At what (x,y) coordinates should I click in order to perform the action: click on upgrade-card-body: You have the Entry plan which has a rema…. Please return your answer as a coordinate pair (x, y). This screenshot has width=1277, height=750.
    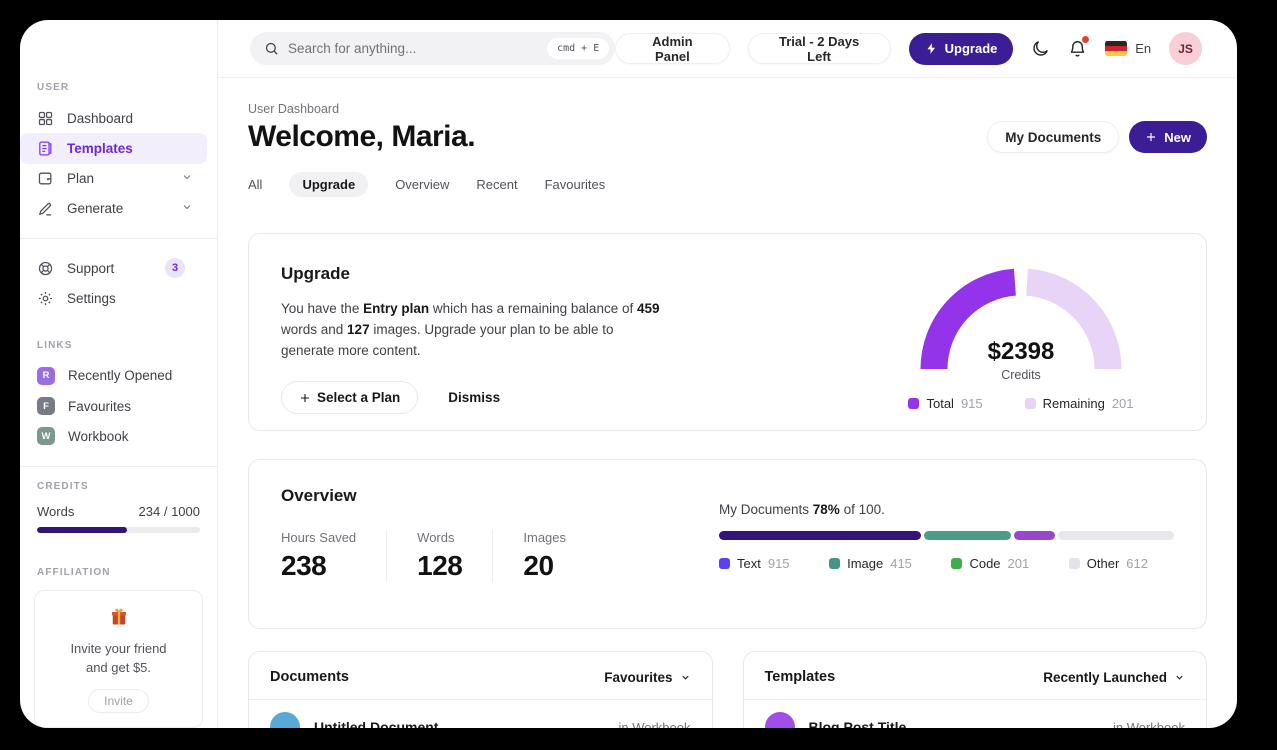
    Looking at the image, I should click on (470, 330).